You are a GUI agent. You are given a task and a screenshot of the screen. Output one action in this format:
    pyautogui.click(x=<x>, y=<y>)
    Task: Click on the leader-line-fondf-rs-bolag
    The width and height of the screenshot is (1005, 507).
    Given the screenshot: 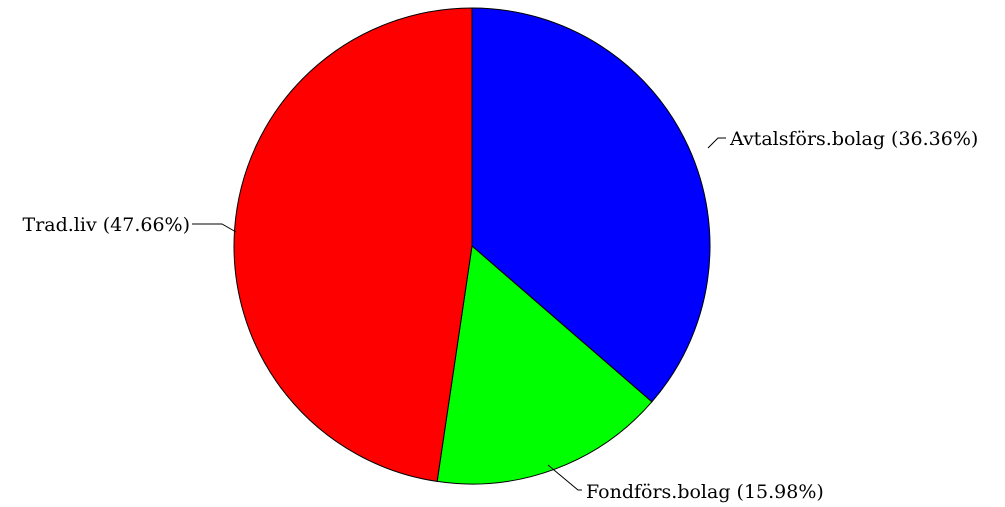 What is the action you would take?
    pyautogui.click(x=564, y=477)
    